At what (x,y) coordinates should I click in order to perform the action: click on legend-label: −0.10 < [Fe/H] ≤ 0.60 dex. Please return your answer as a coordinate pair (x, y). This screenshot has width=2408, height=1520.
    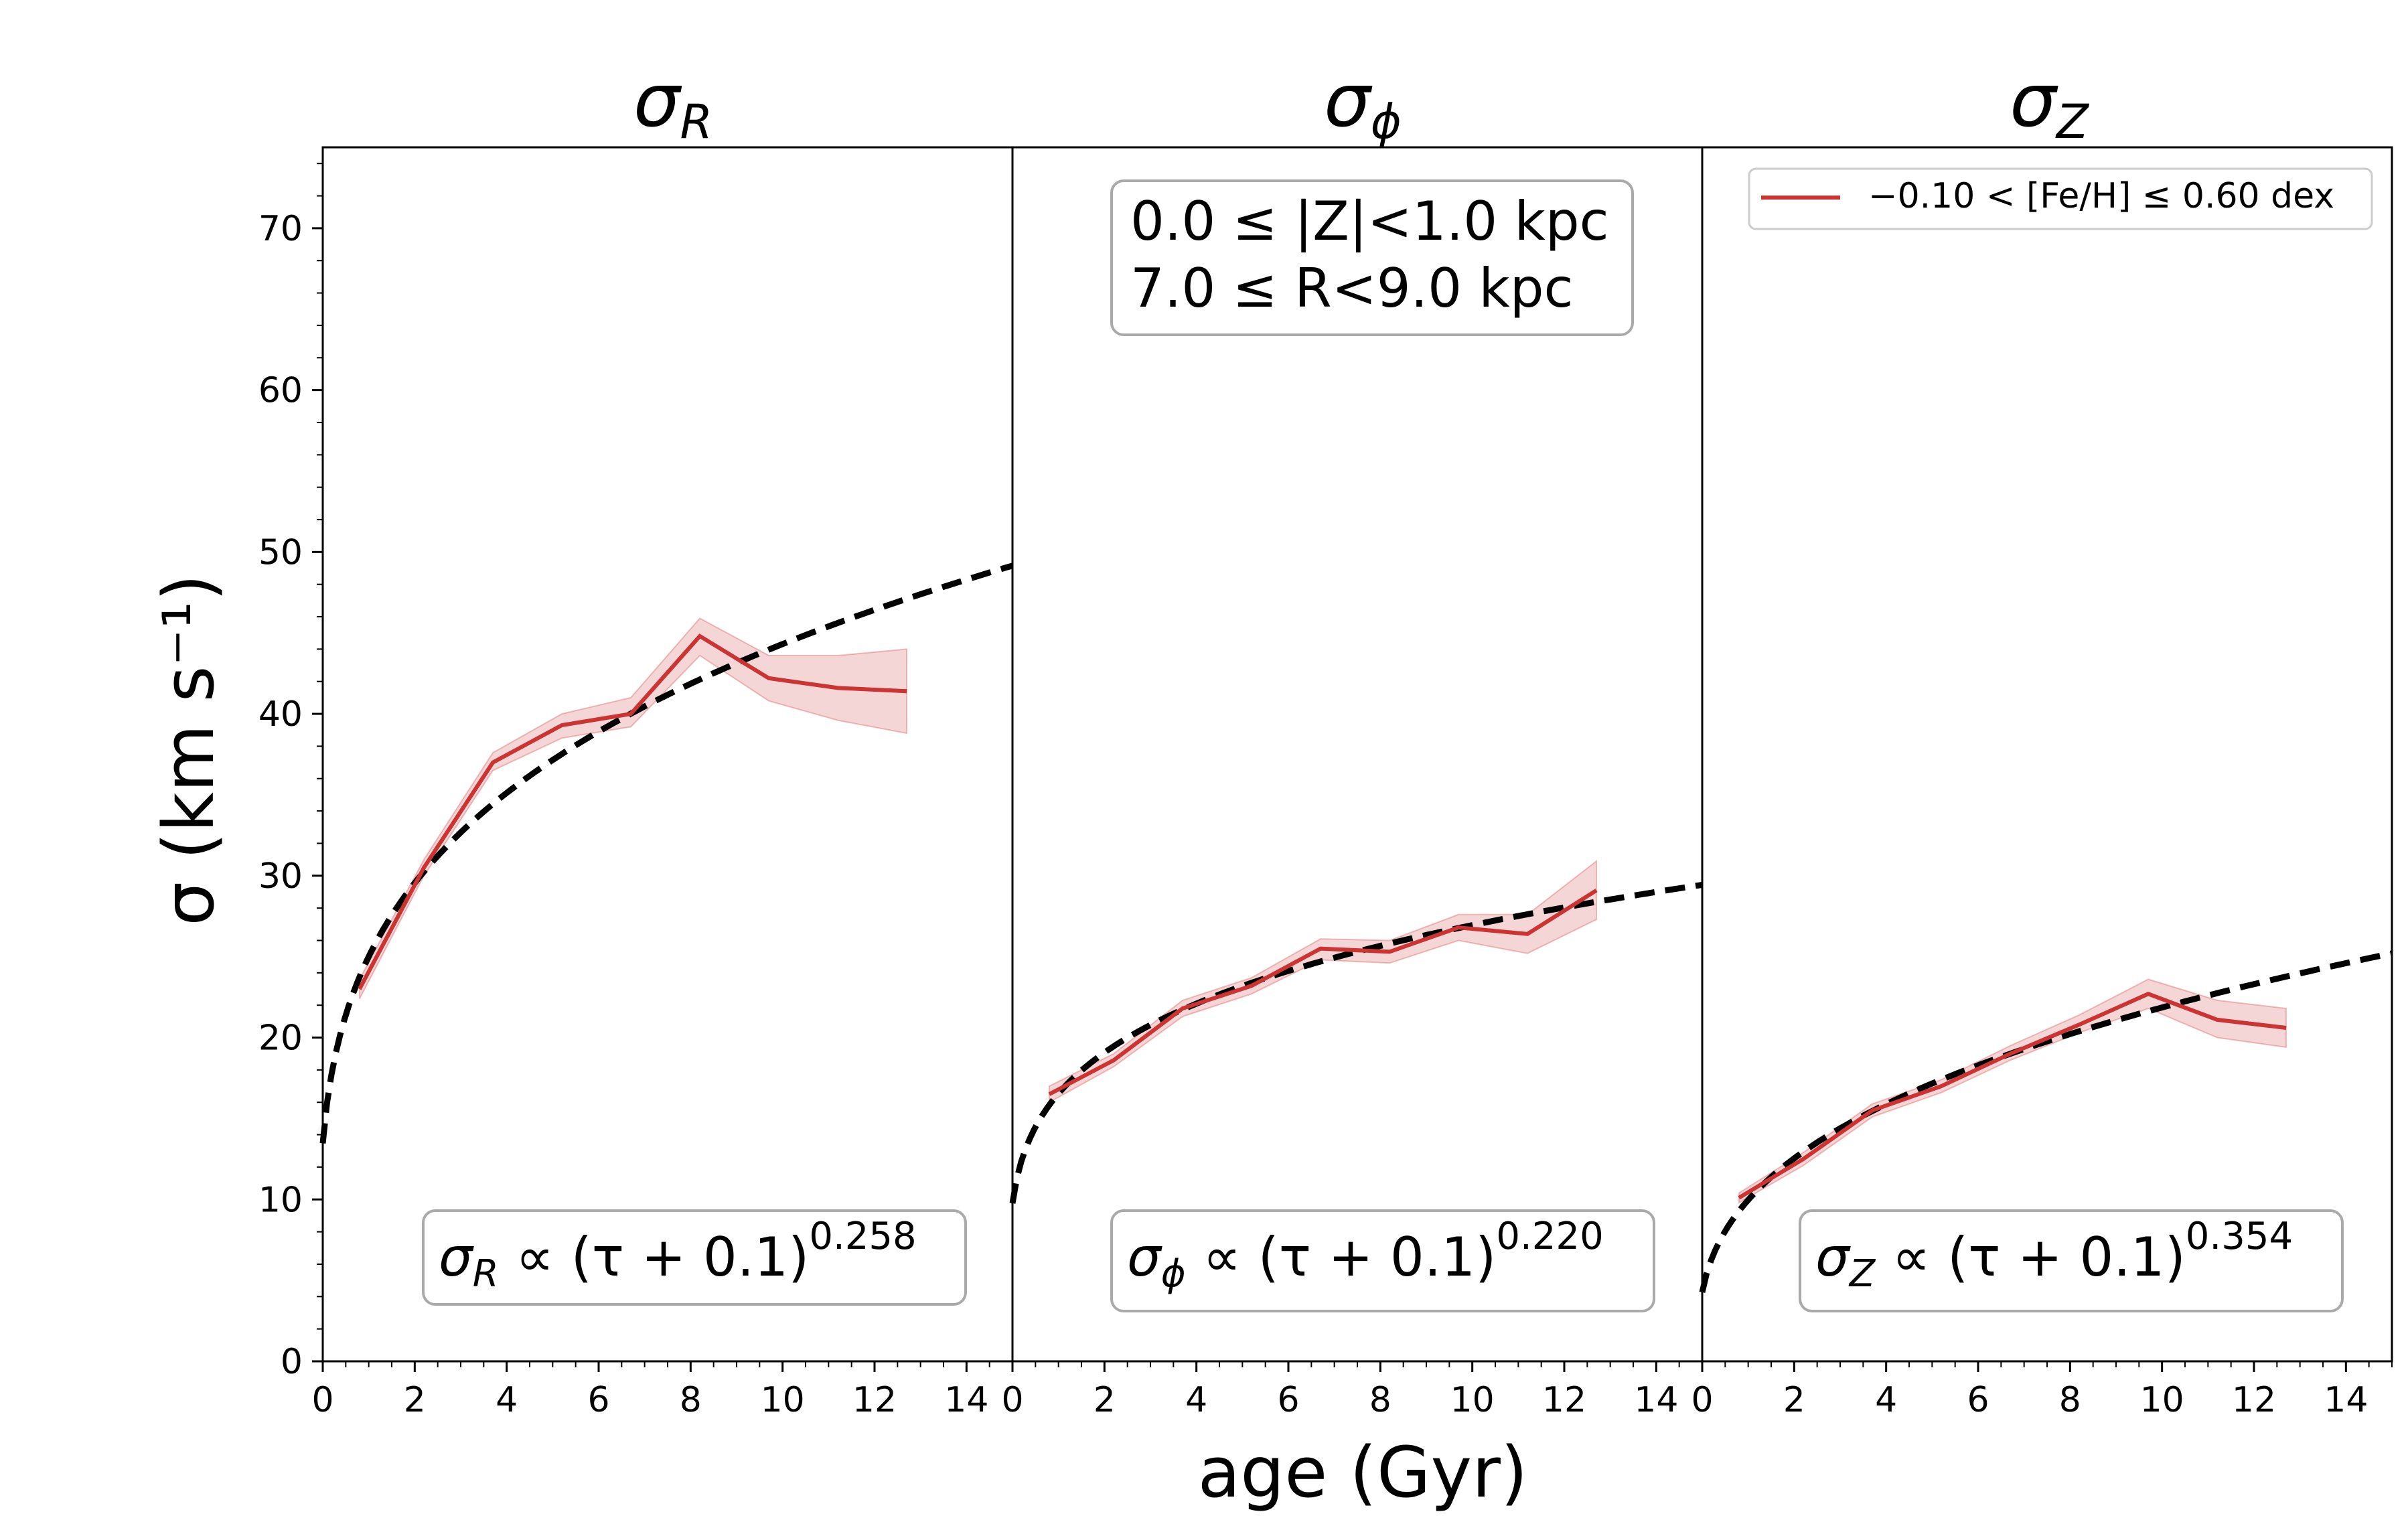
    Looking at the image, I should click on (2101, 196).